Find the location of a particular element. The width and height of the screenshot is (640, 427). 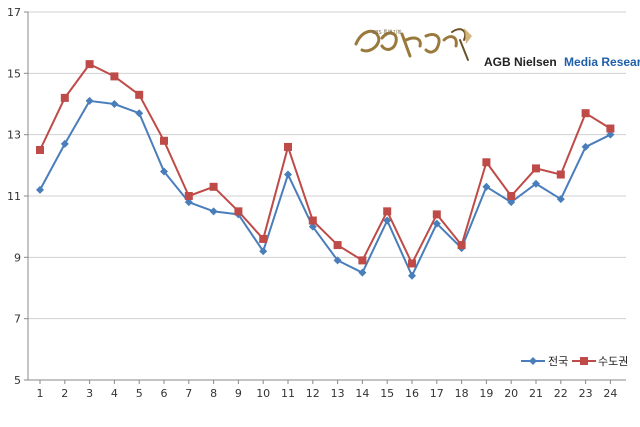

logo-brand-blue: Media Research is located at coordinates (602, 62).